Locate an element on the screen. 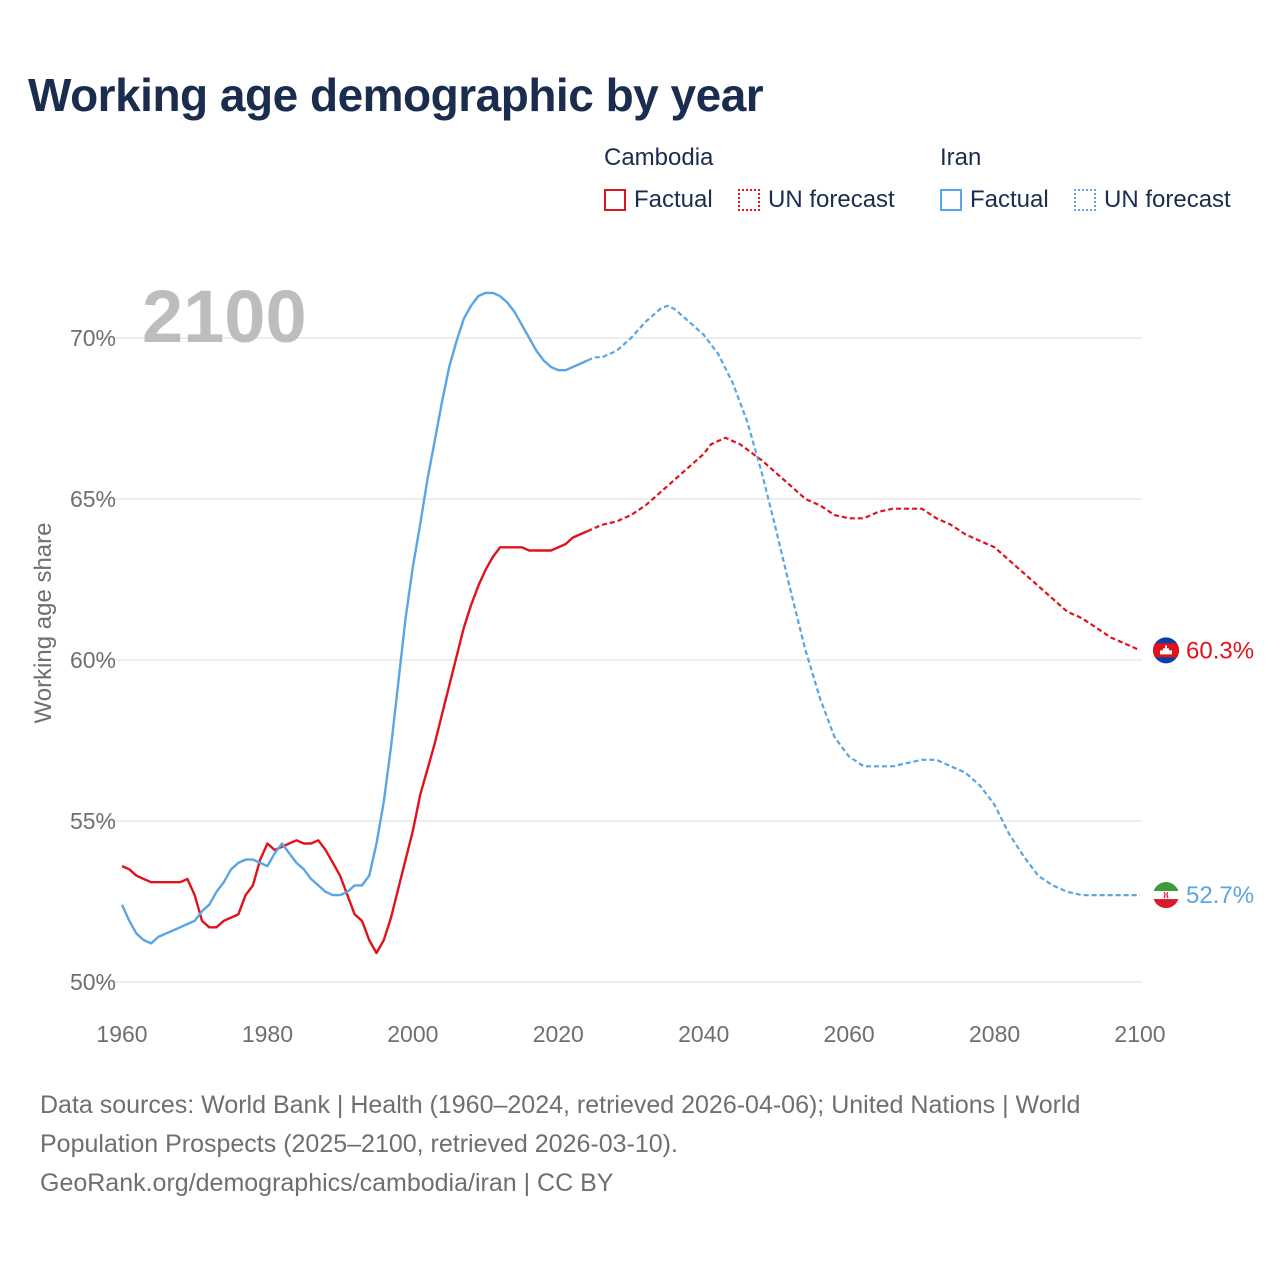 The width and height of the screenshot is (1280, 1280). legend-iran-forecast: UN forecast is located at coordinates (1152, 200).